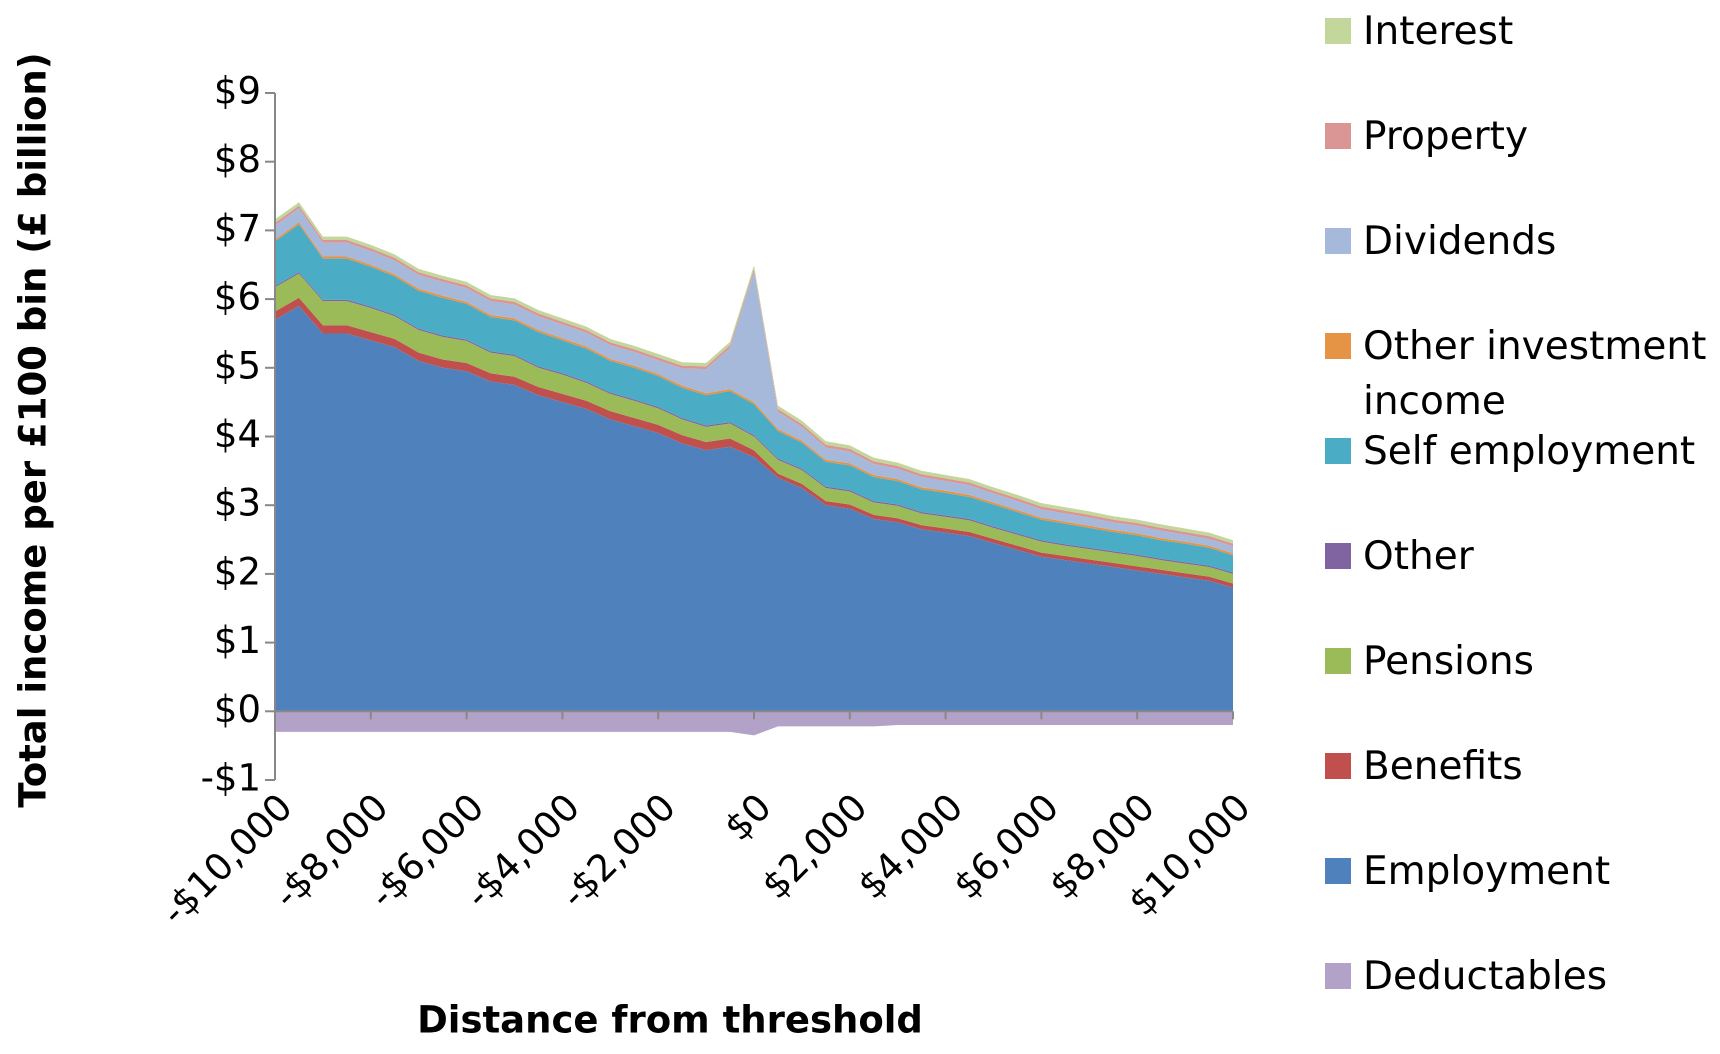 This screenshot has width=1720, height=1054. What do you see at coordinates (910, 846) in the screenshot?
I see `x-tick-label: $4,000` at bounding box center [910, 846].